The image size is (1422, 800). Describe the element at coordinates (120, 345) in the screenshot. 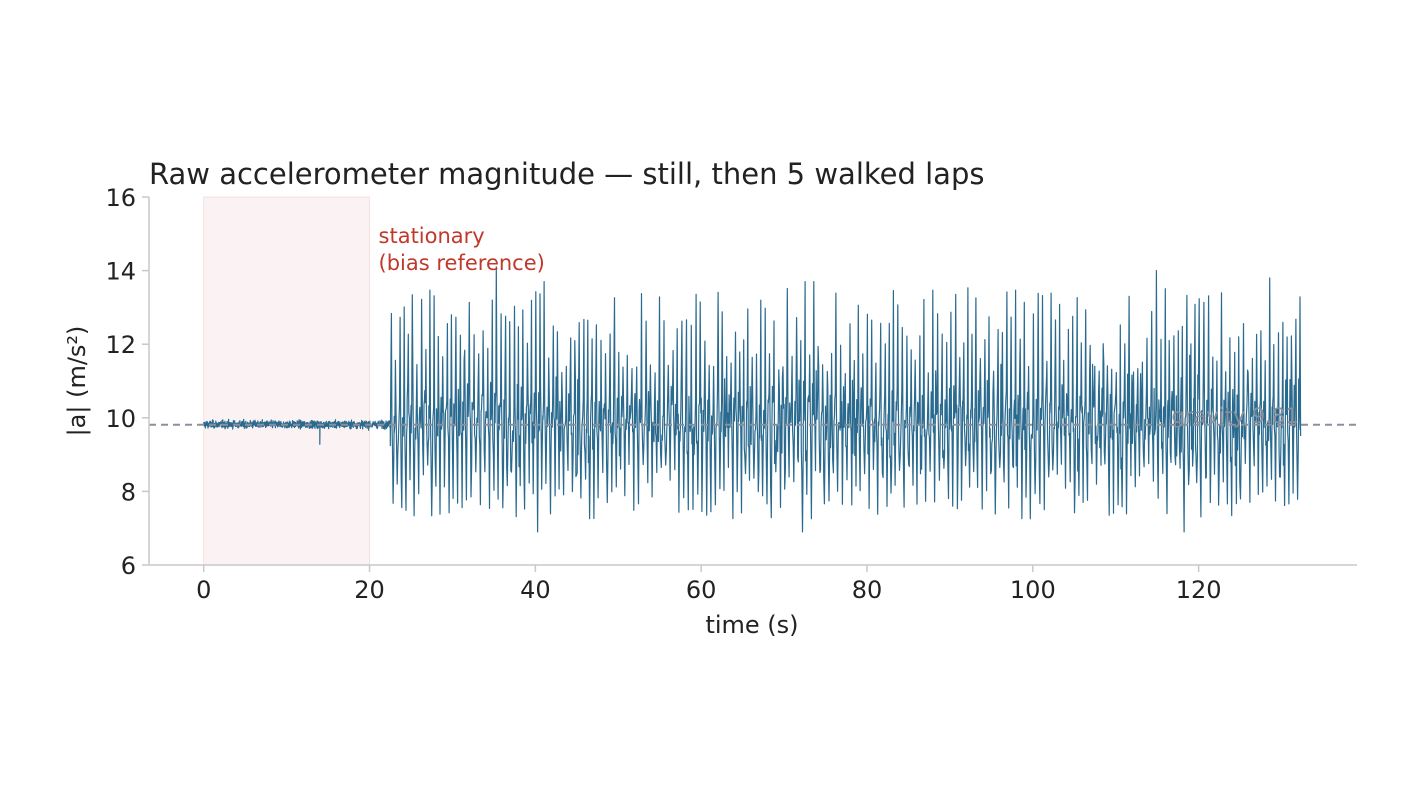

I see `y-tick-label: 12` at that location.